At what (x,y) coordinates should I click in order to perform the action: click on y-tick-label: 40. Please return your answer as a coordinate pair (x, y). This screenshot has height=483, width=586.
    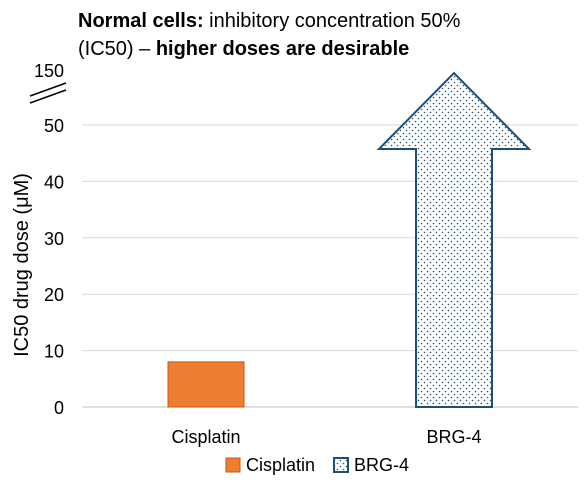
    Looking at the image, I should click on (54, 182).